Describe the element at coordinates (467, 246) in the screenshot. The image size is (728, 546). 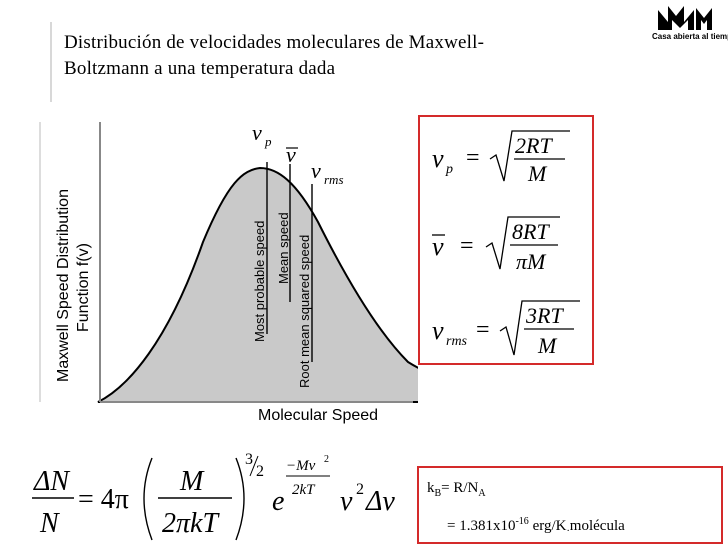
I see `vbar-equals: =` at that location.